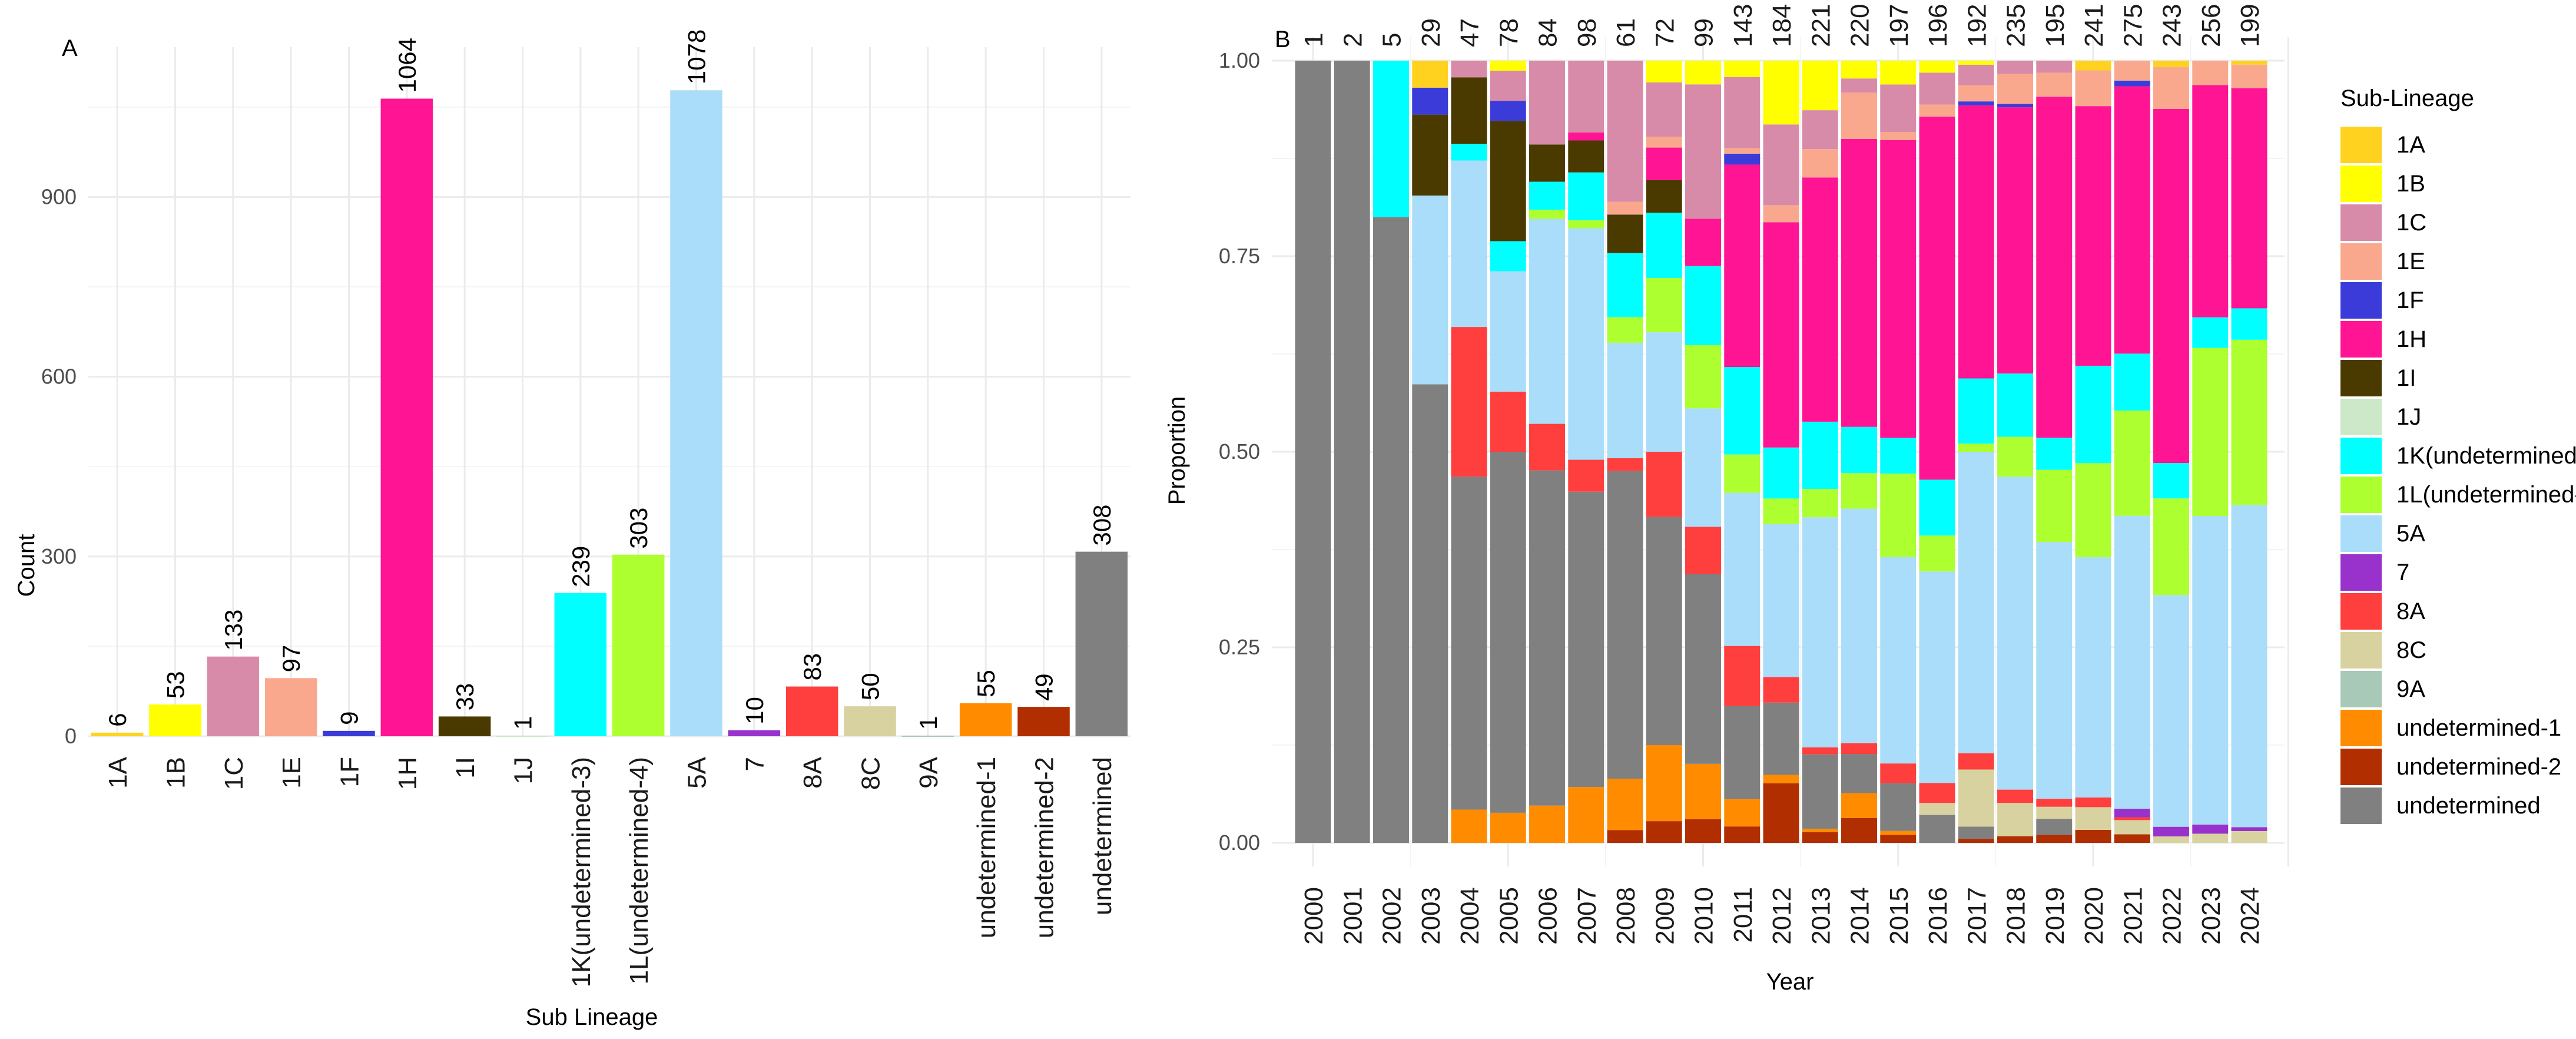 This screenshot has height=1039, width=2576. What do you see at coordinates (1044, 847) in the screenshot?
I see `x-tick-label: undetermined-2` at bounding box center [1044, 847].